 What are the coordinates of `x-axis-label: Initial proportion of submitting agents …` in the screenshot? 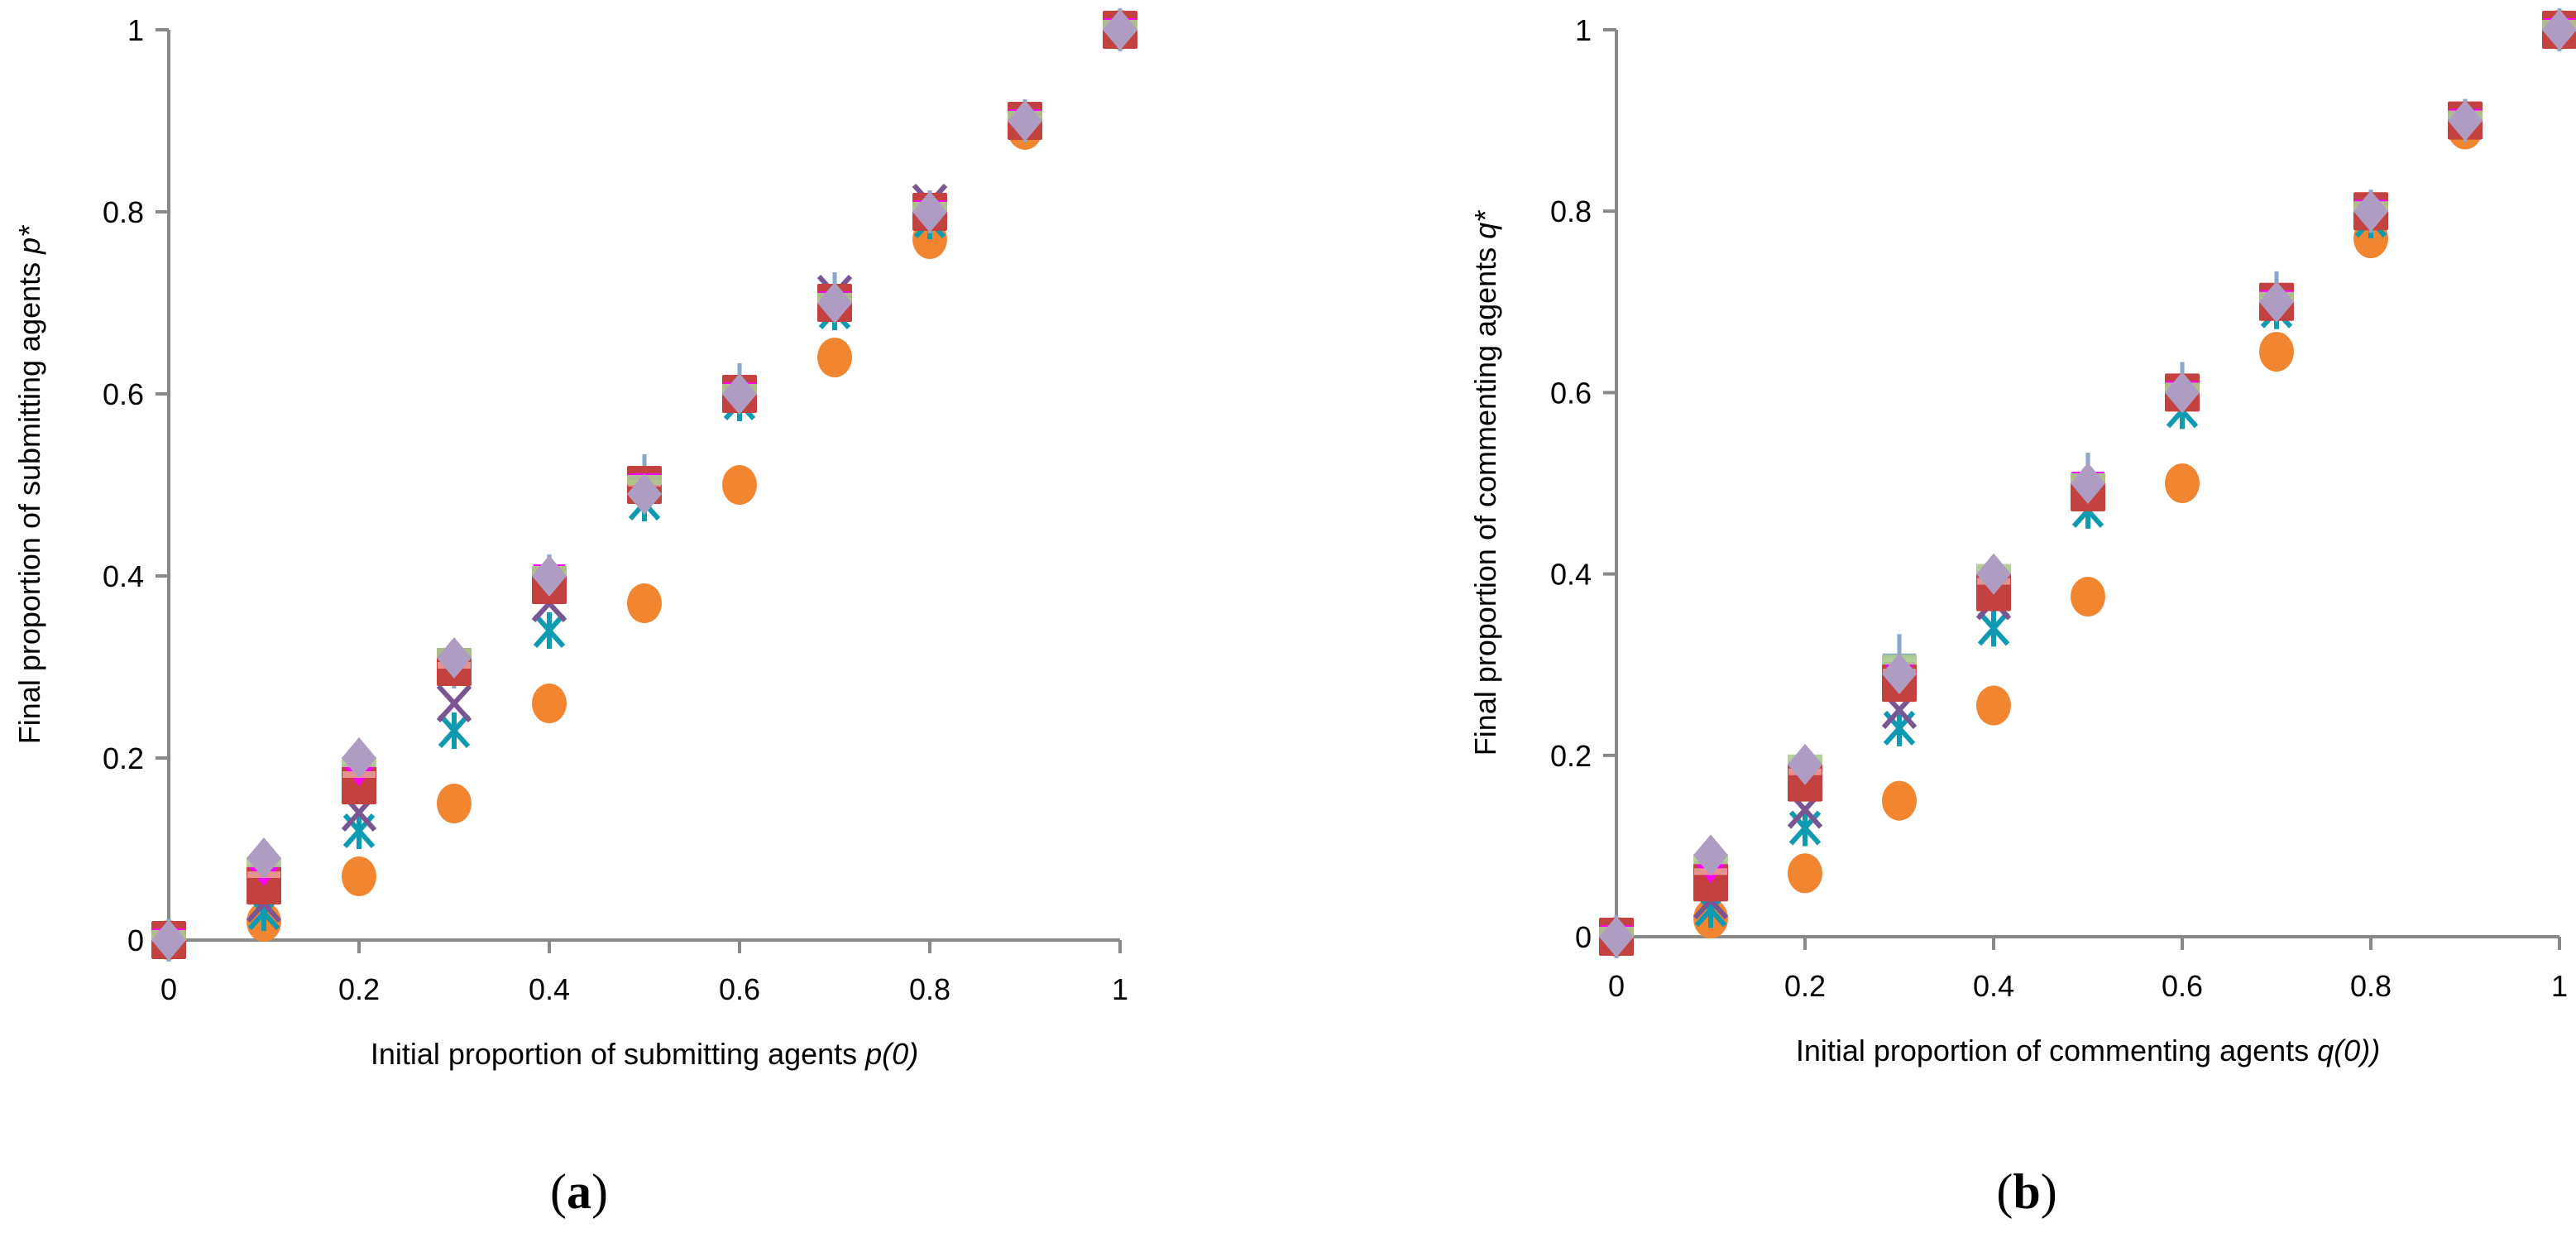 It's located at (644, 1054).